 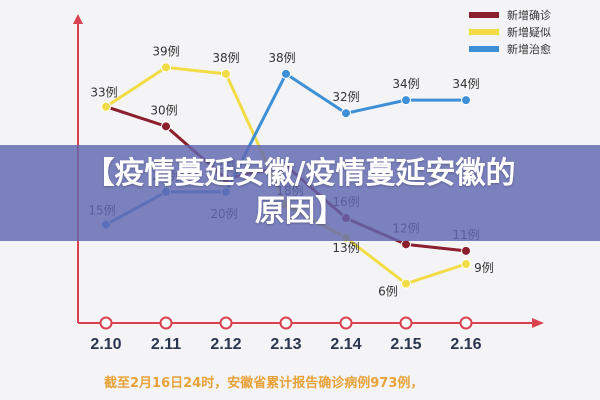 What do you see at coordinates (300, 173) in the screenshot?
I see `banner-title-line1: 【疫情蔓延安徽/疫情蔓延安徽的` at bounding box center [300, 173].